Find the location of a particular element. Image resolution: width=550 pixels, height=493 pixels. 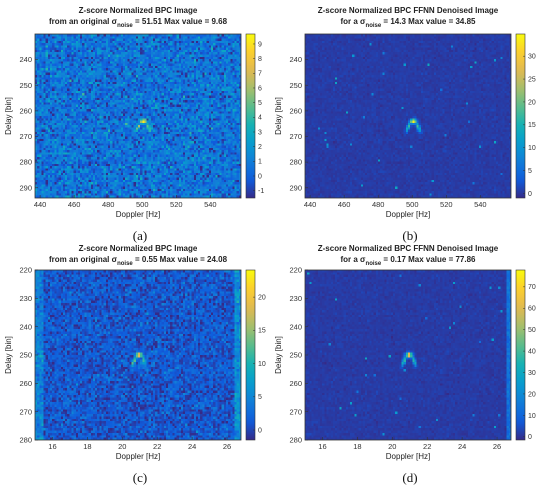

x-tick-label: 22 is located at coordinates (157, 446).